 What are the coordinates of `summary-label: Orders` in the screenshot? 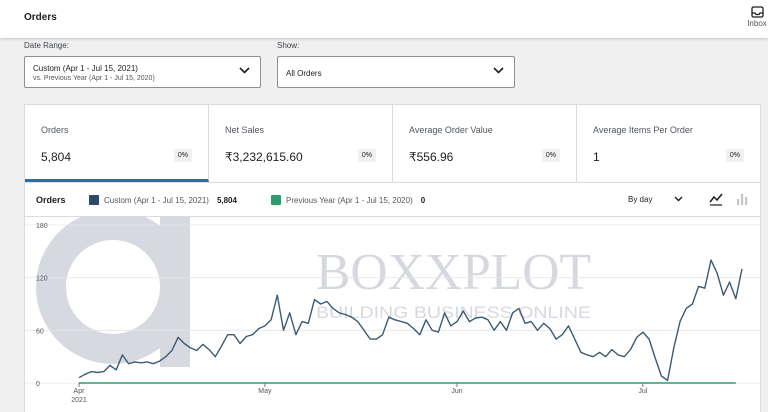 It's located at (55, 130).